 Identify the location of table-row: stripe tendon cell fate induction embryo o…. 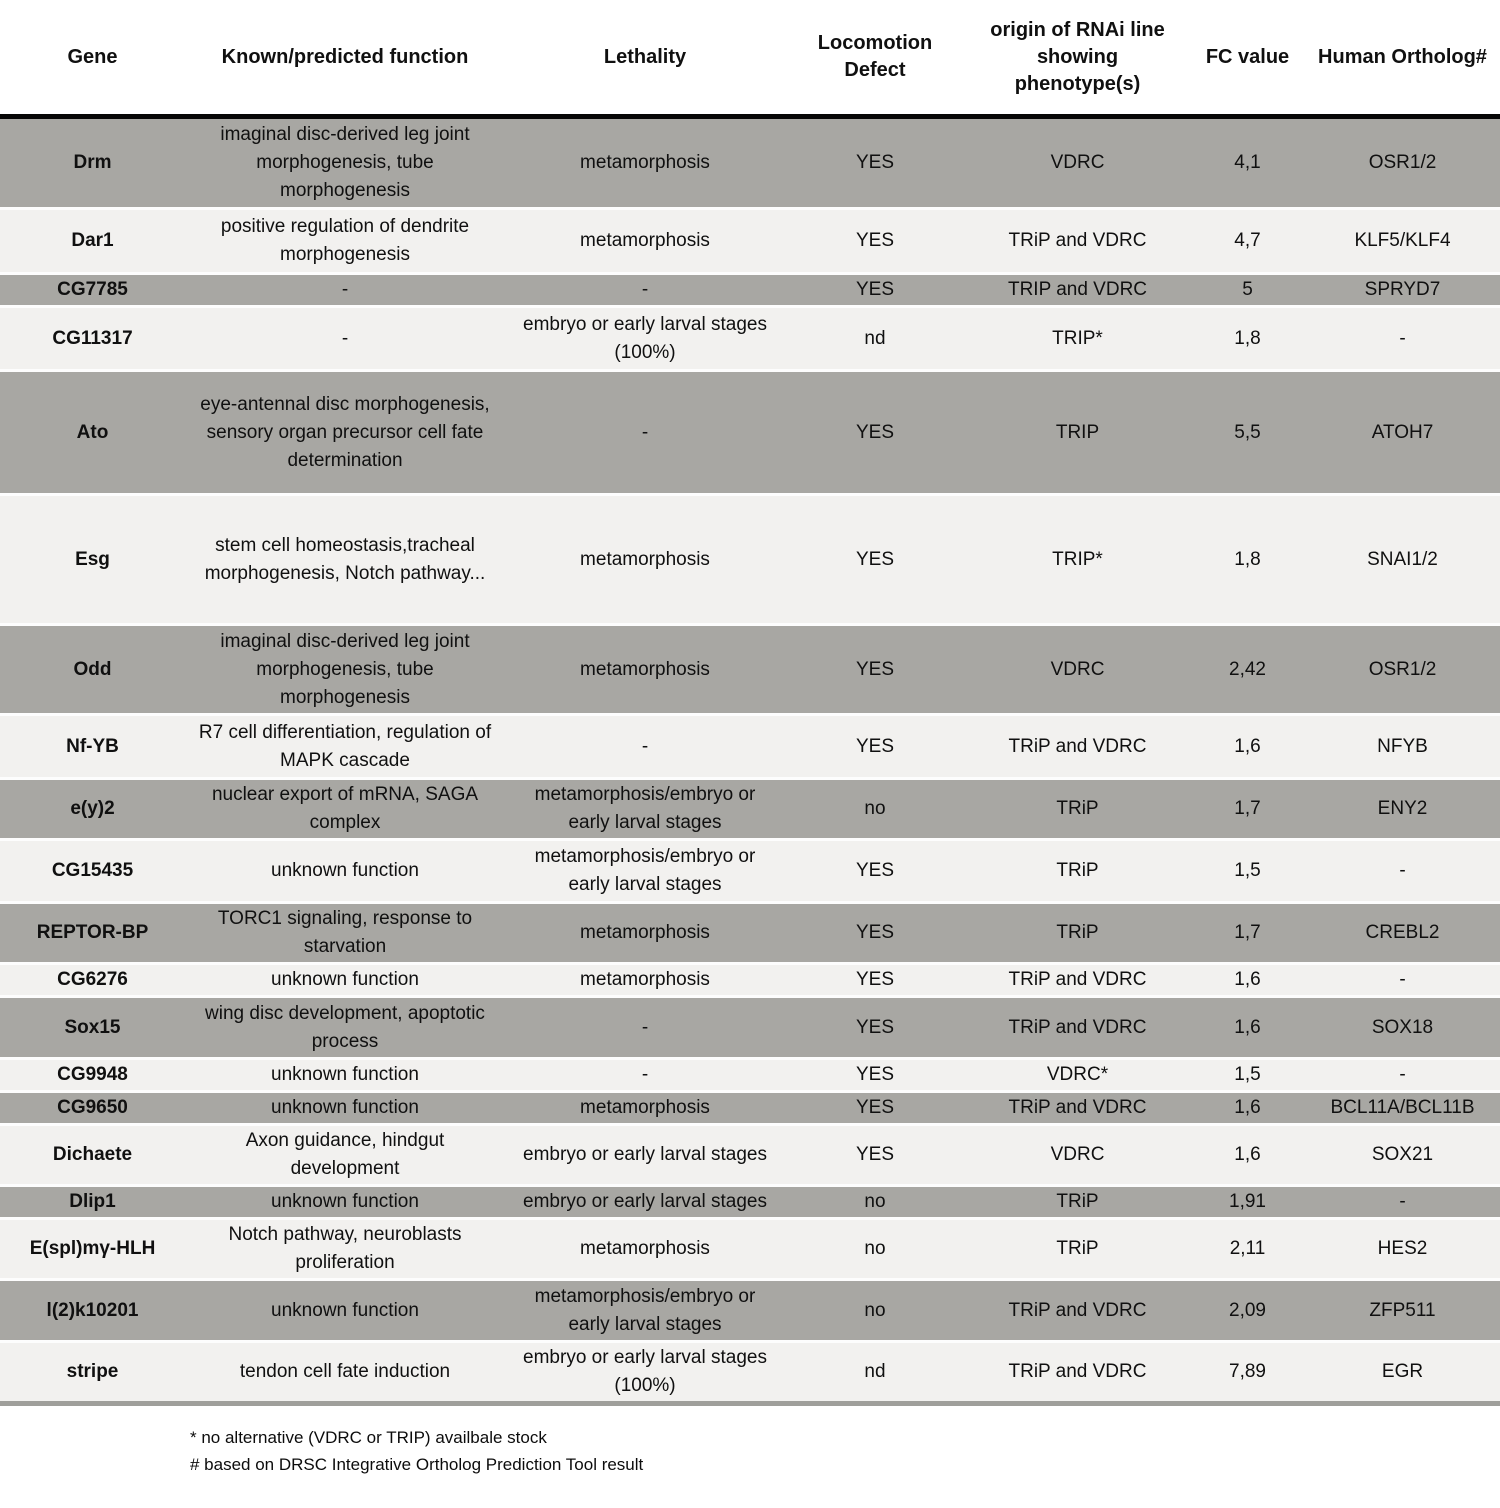
(750, 1373).